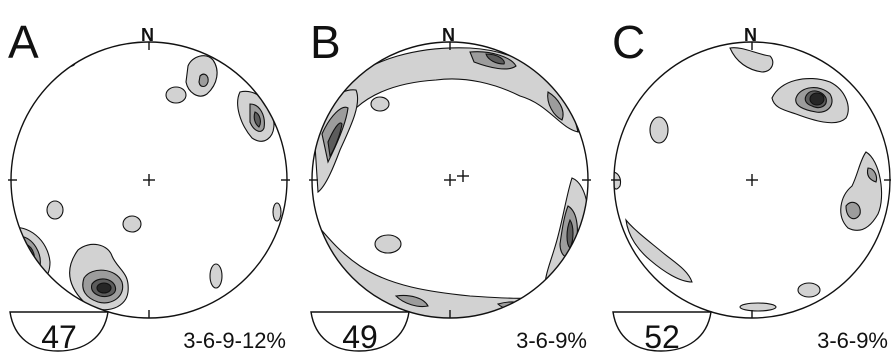  What do you see at coordinates (628, 42) in the screenshot?
I see `panel-c-letter: C` at bounding box center [628, 42].